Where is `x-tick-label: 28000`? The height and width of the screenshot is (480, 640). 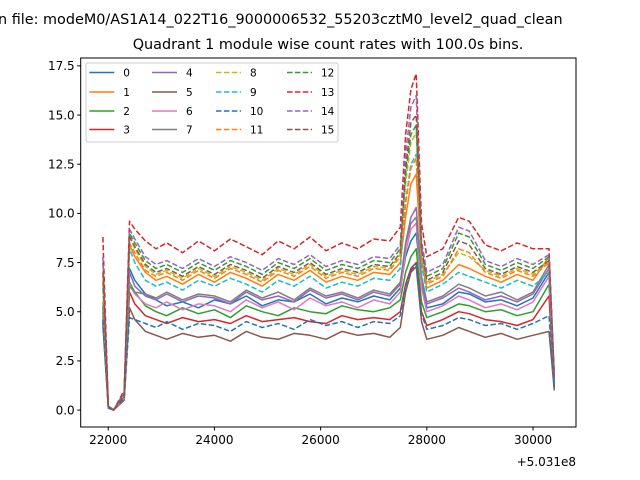
x-tick-label: 28000 is located at coordinates (427, 440).